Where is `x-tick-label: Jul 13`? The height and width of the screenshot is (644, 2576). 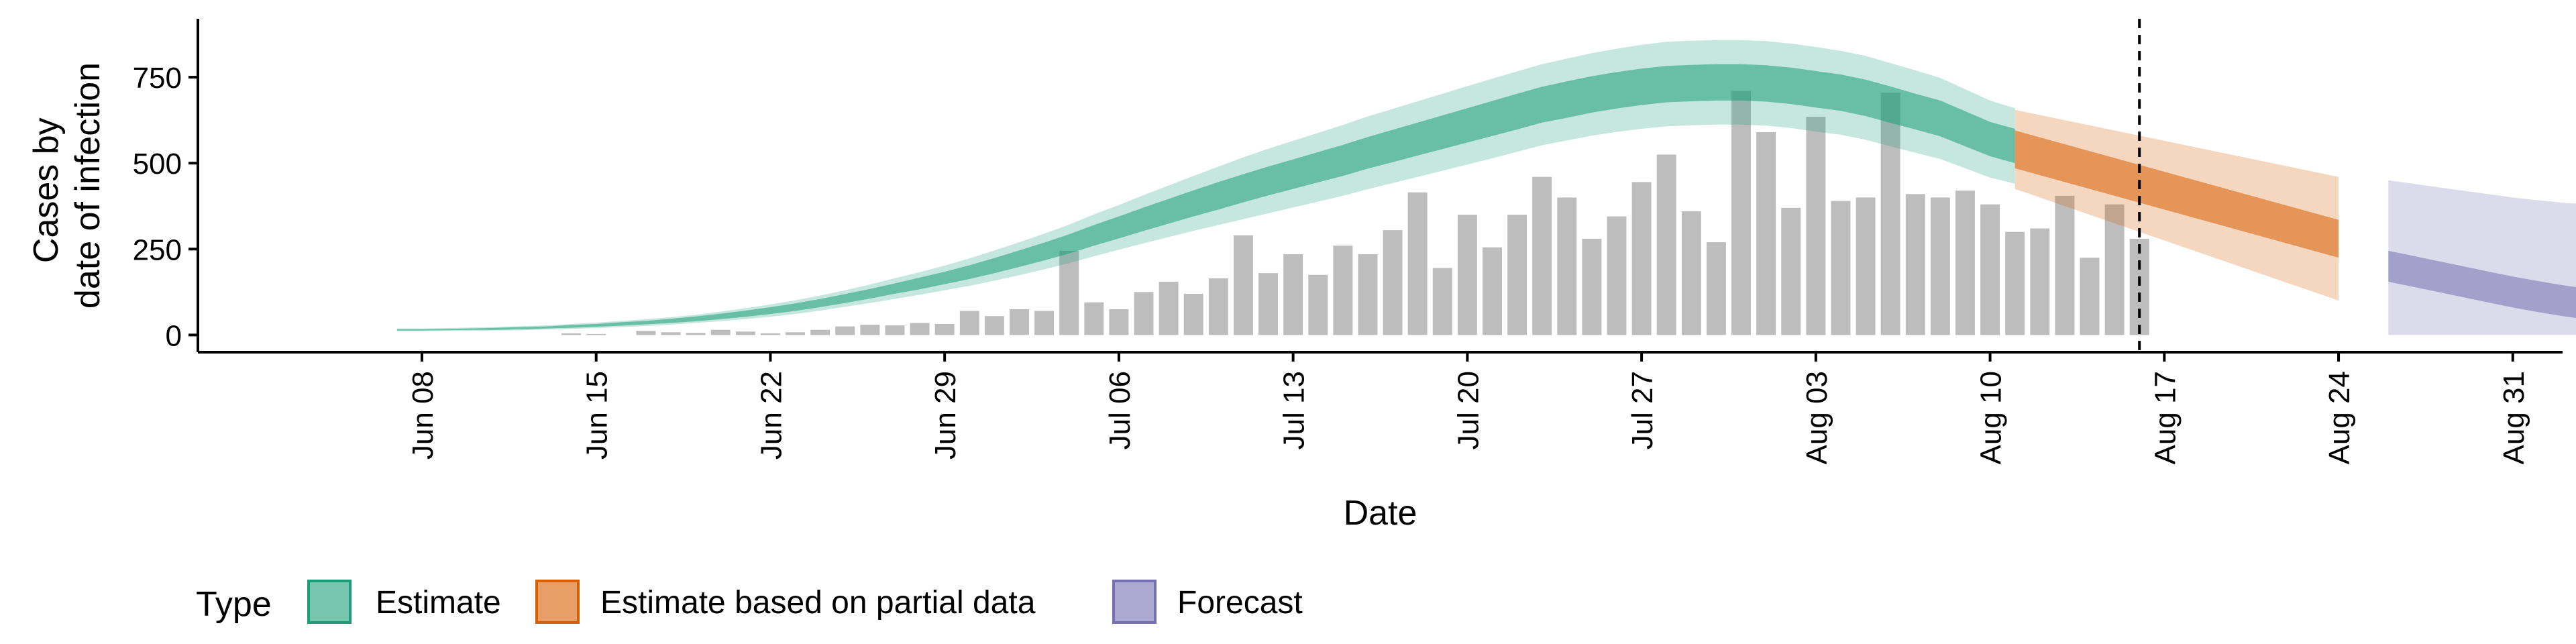 x-tick-label: Jul 13 is located at coordinates (1294, 410).